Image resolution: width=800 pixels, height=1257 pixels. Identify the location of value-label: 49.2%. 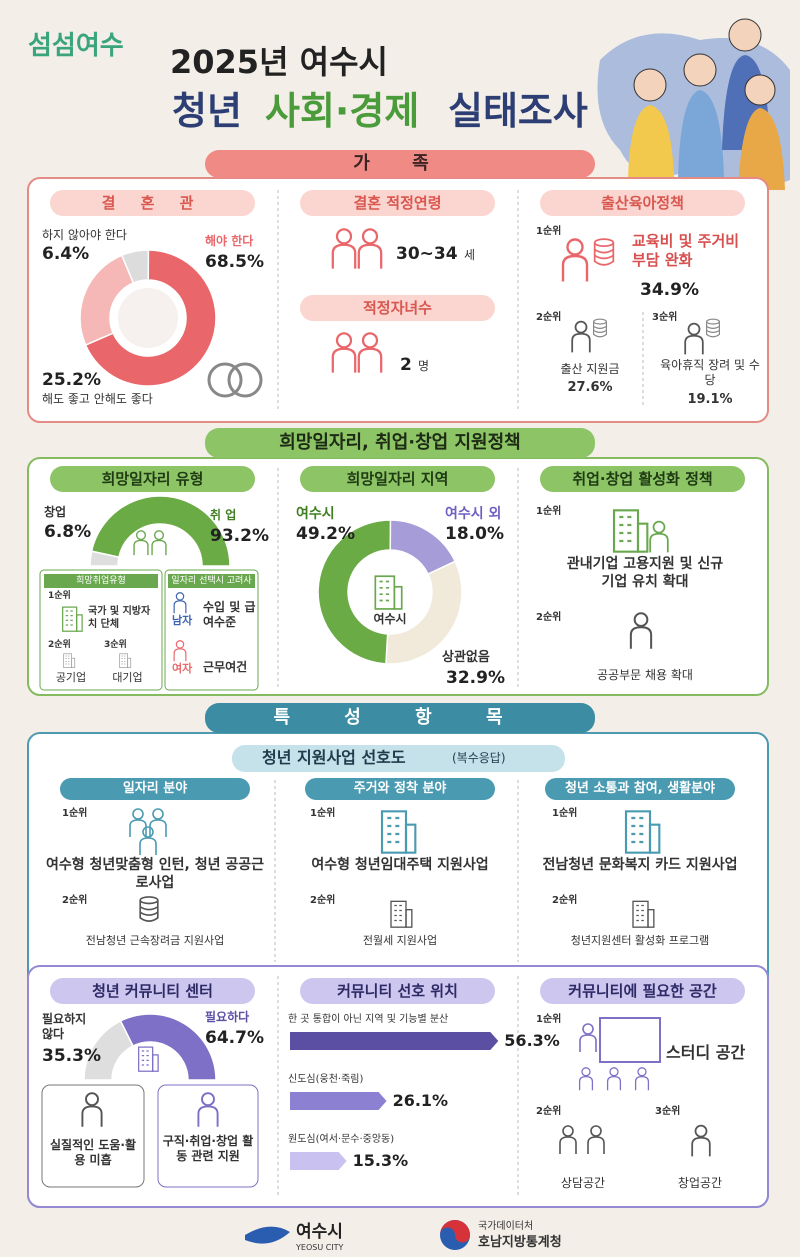
(325, 534).